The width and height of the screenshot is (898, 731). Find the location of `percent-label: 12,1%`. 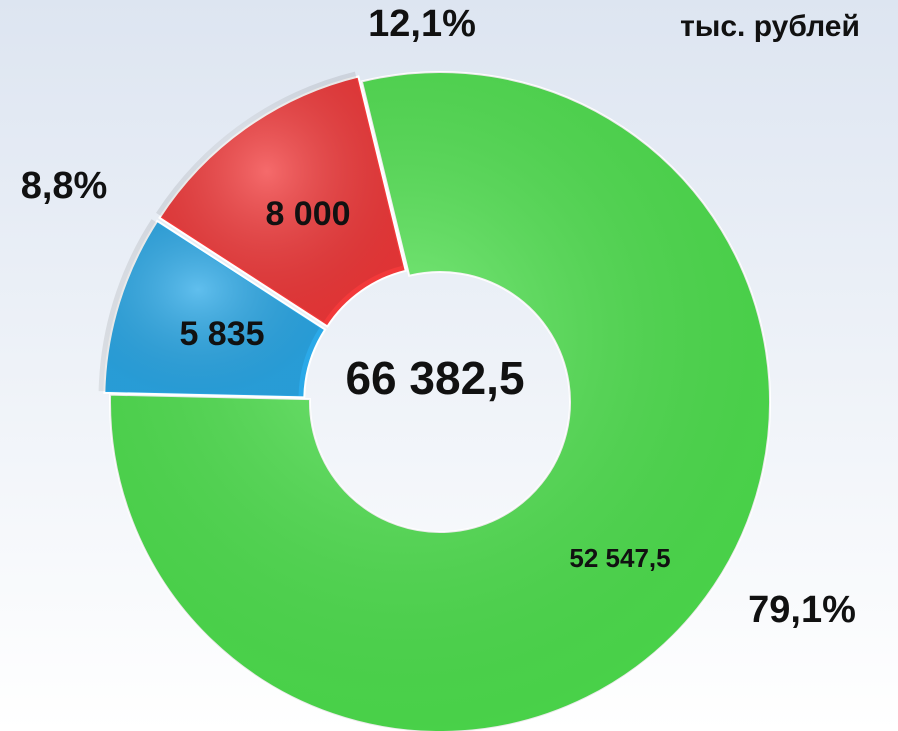

percent-label: 12,1% is located at coordinates (422, 24).